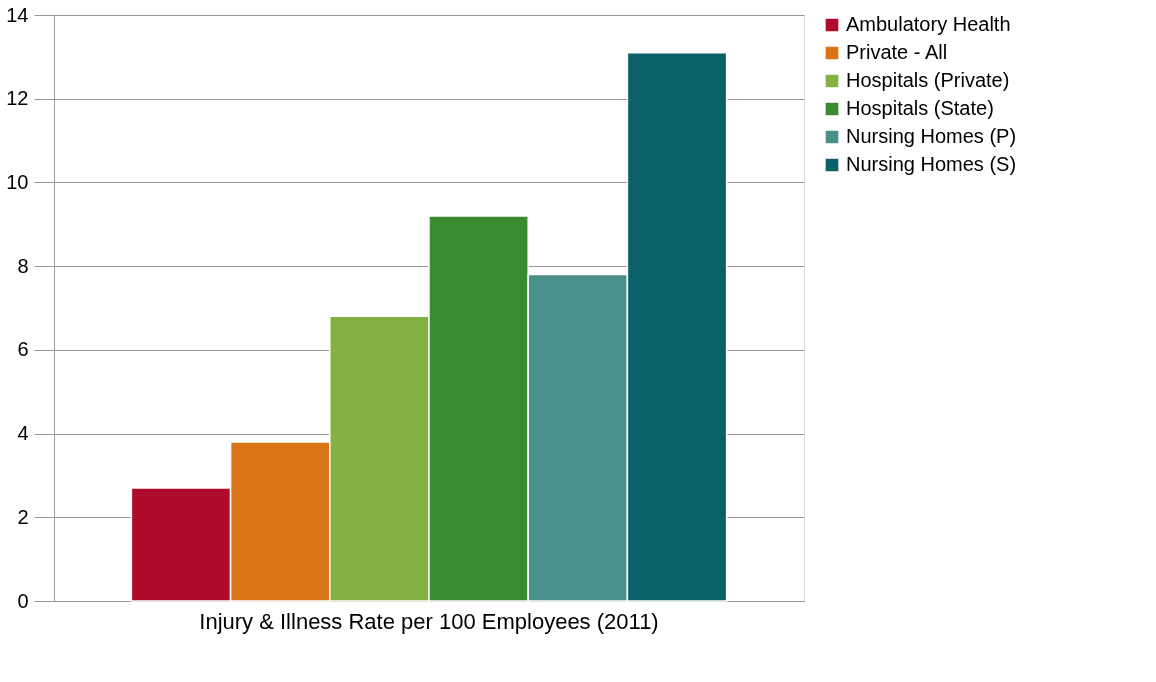 This screenshot has height=682, width=1156. I want to click on y-tick-label: 2, so click(23, 516).